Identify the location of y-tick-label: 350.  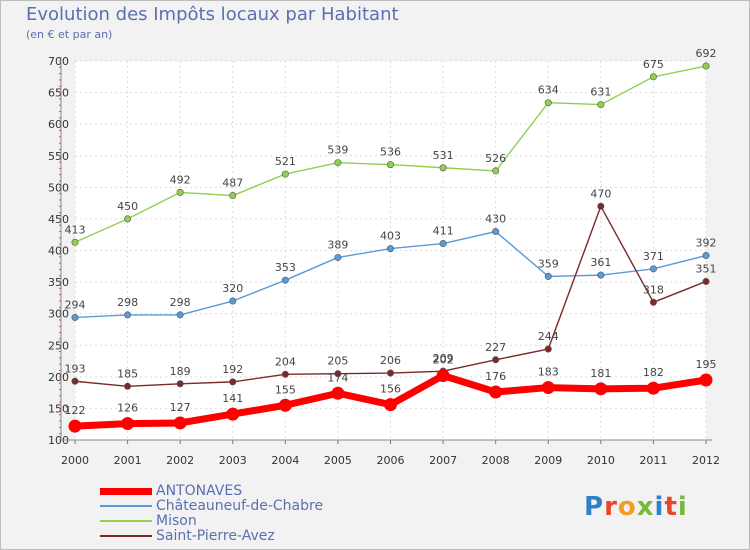
(58, 282).